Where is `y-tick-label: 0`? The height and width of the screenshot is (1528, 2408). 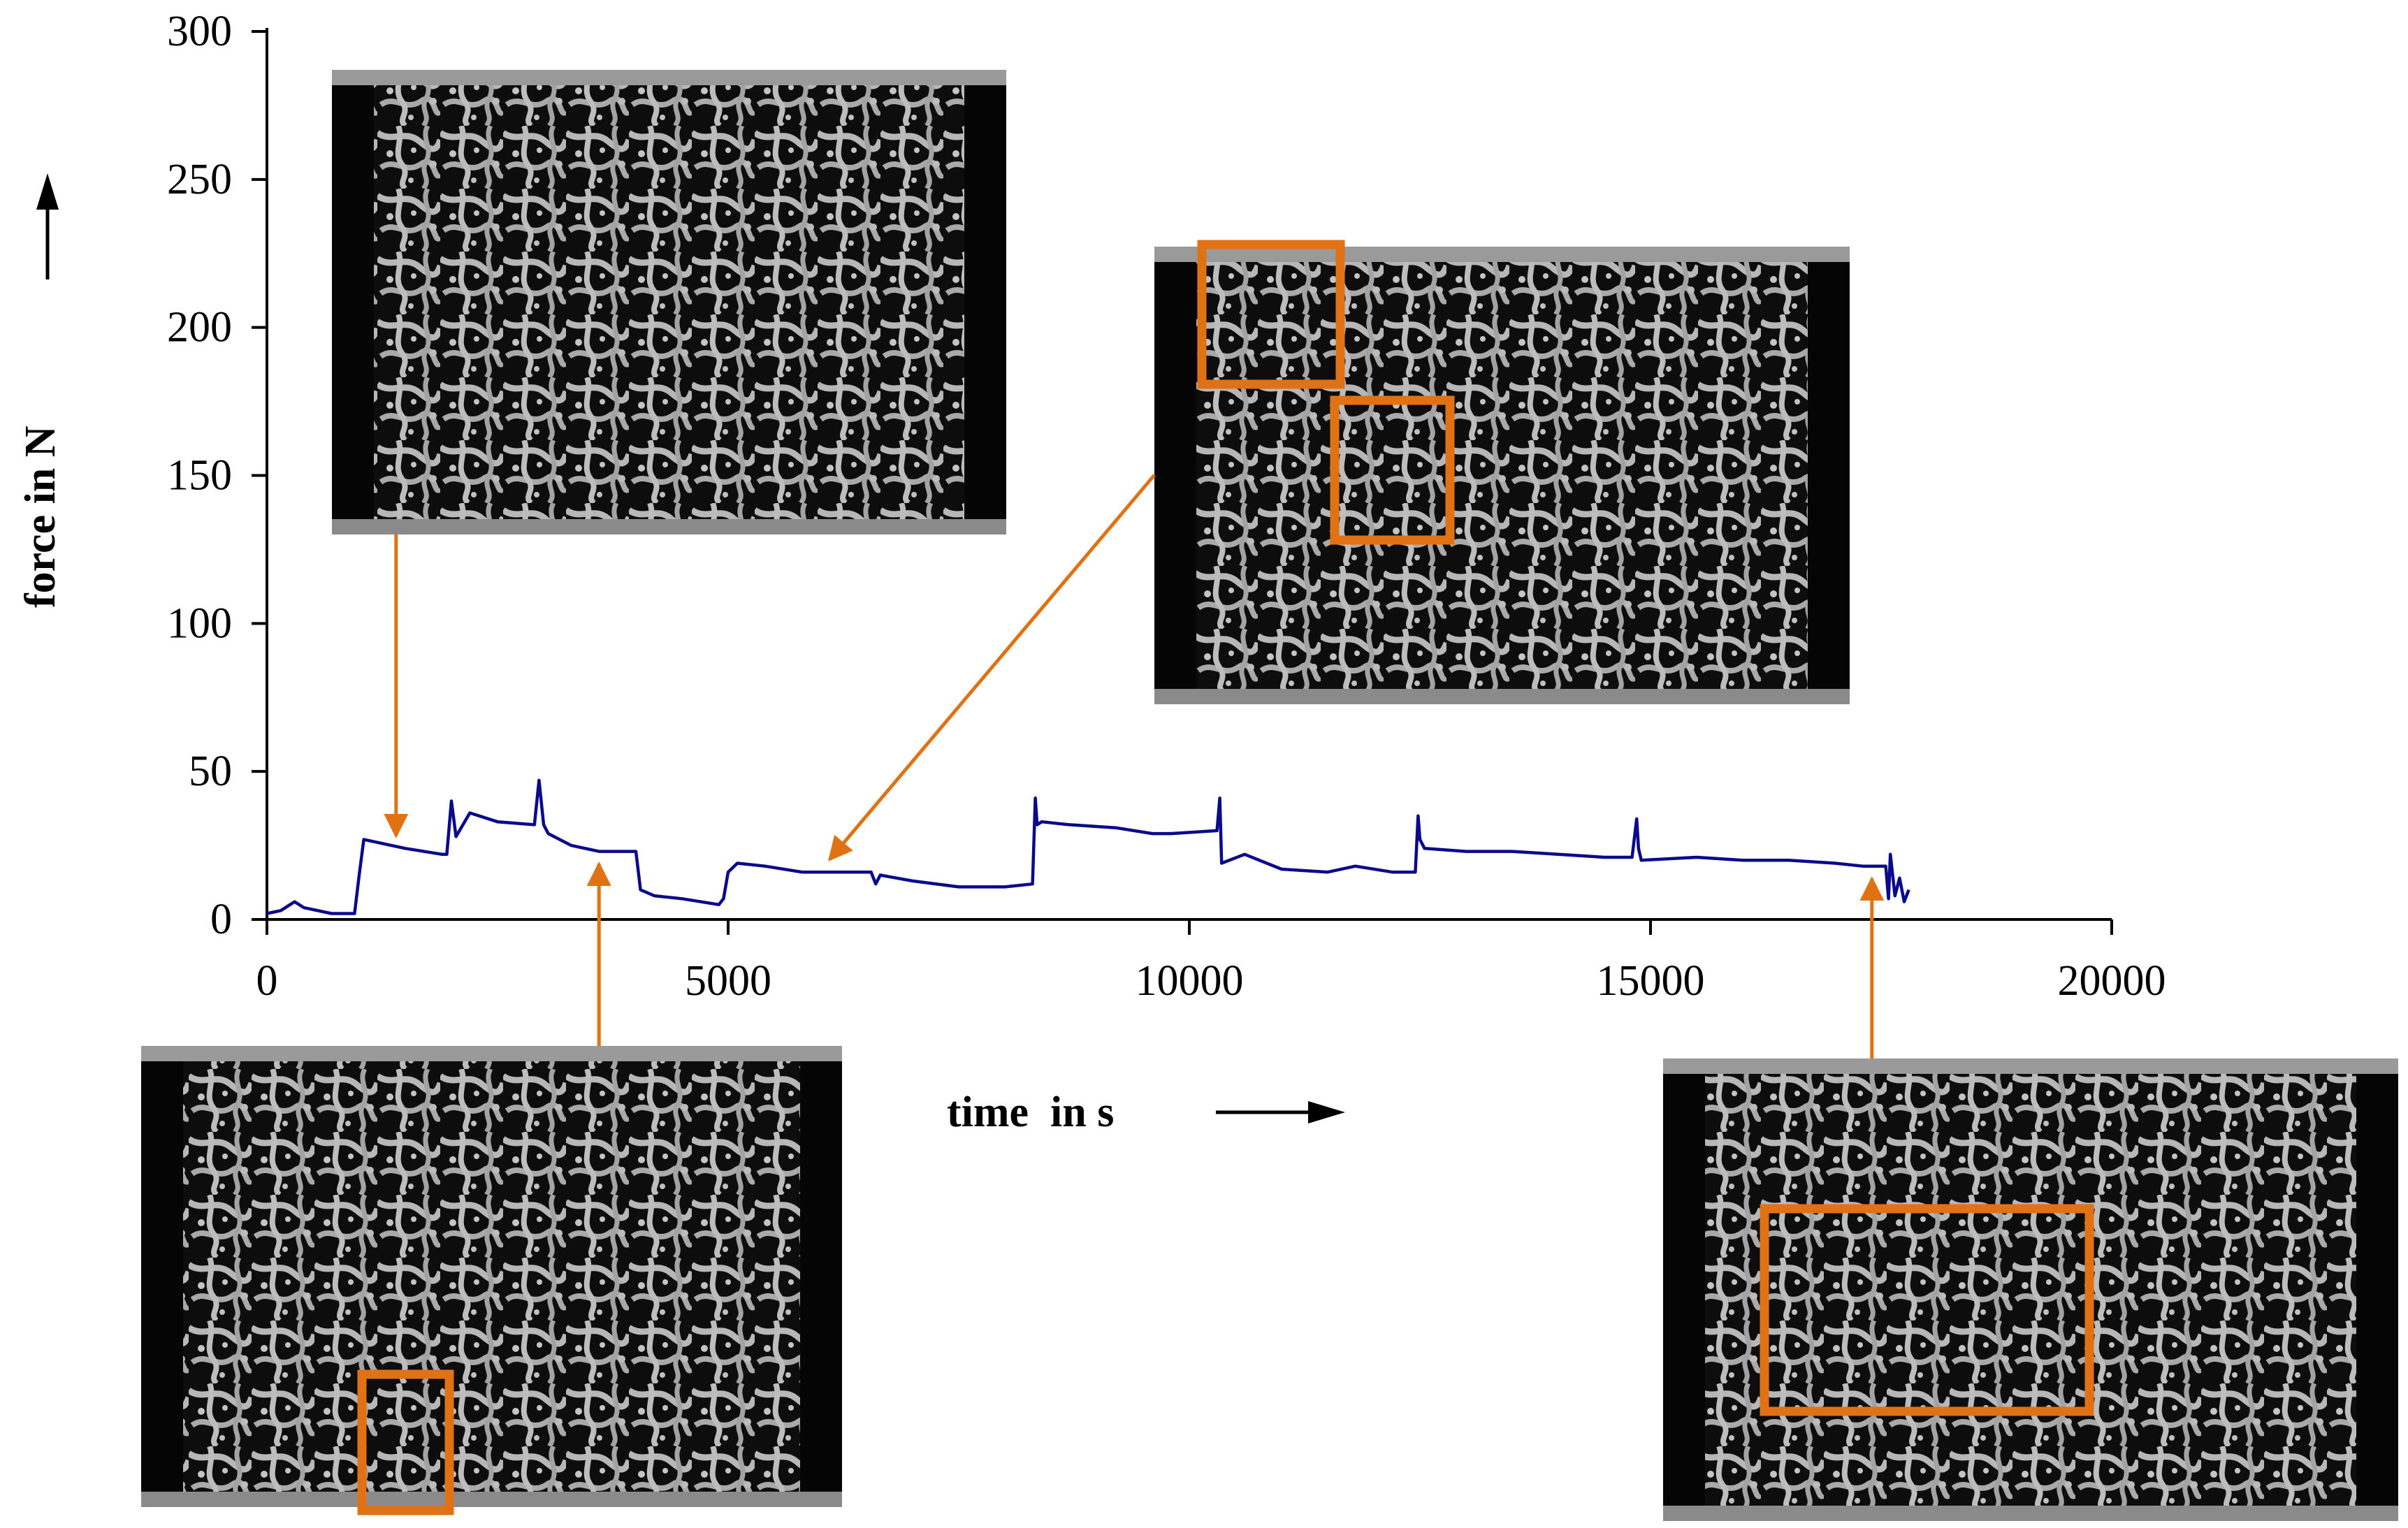 y-tick-label: 0 is located at coordinates (221, 920).